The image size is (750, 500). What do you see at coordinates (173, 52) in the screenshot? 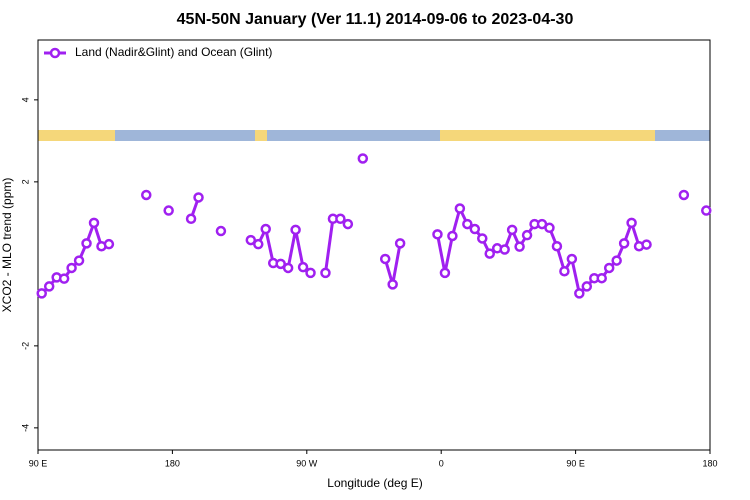
I see `legend-label: Land (Nadir&Glint) and Ocean (Glint)` at bounding box center [173, 52].